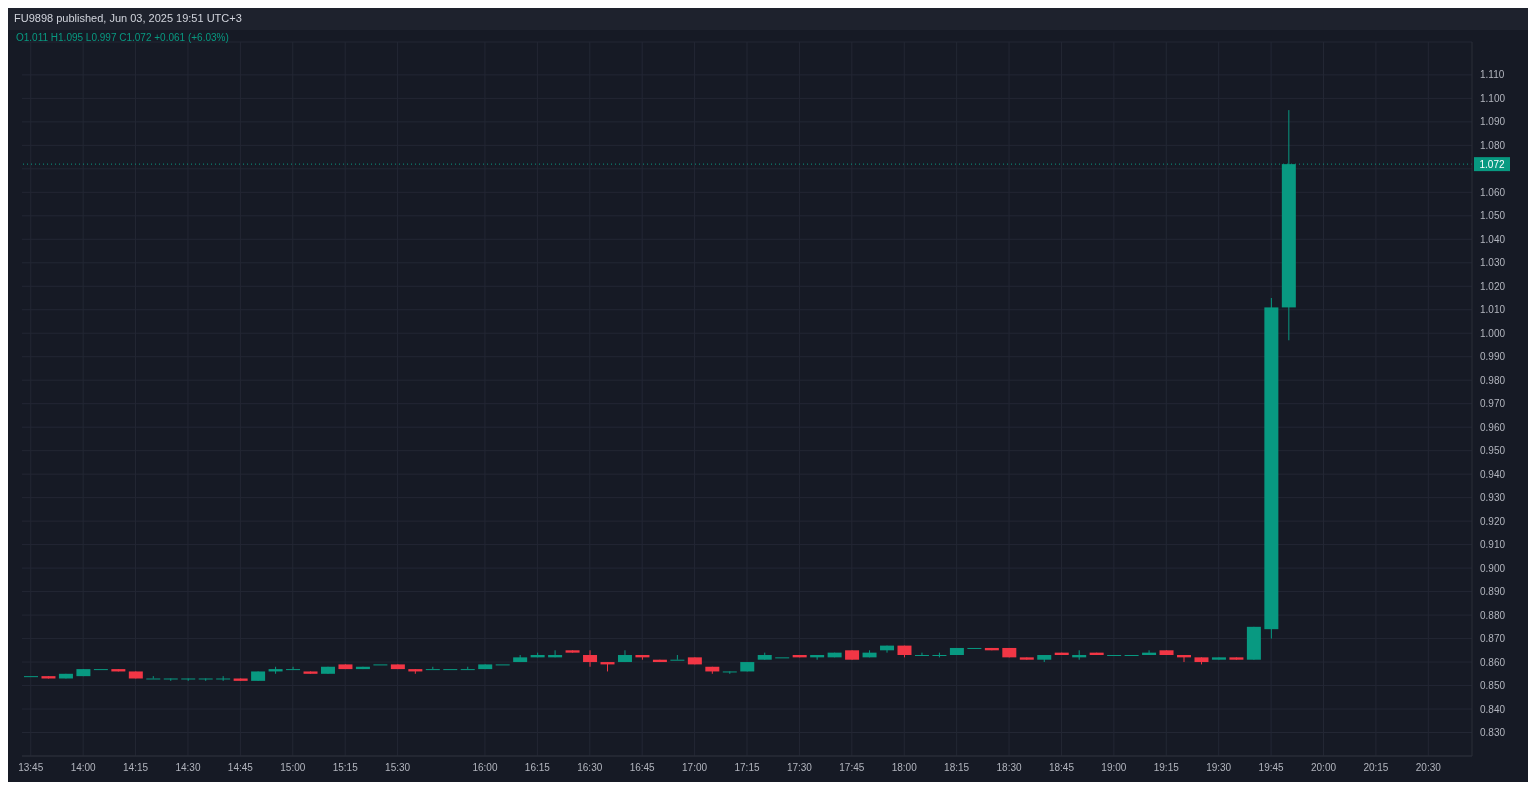  What do you see at coordinates (1493, 310) in the screenshot?
I see `y-tick-label: 1.010` at bounding box center [1493, 310].